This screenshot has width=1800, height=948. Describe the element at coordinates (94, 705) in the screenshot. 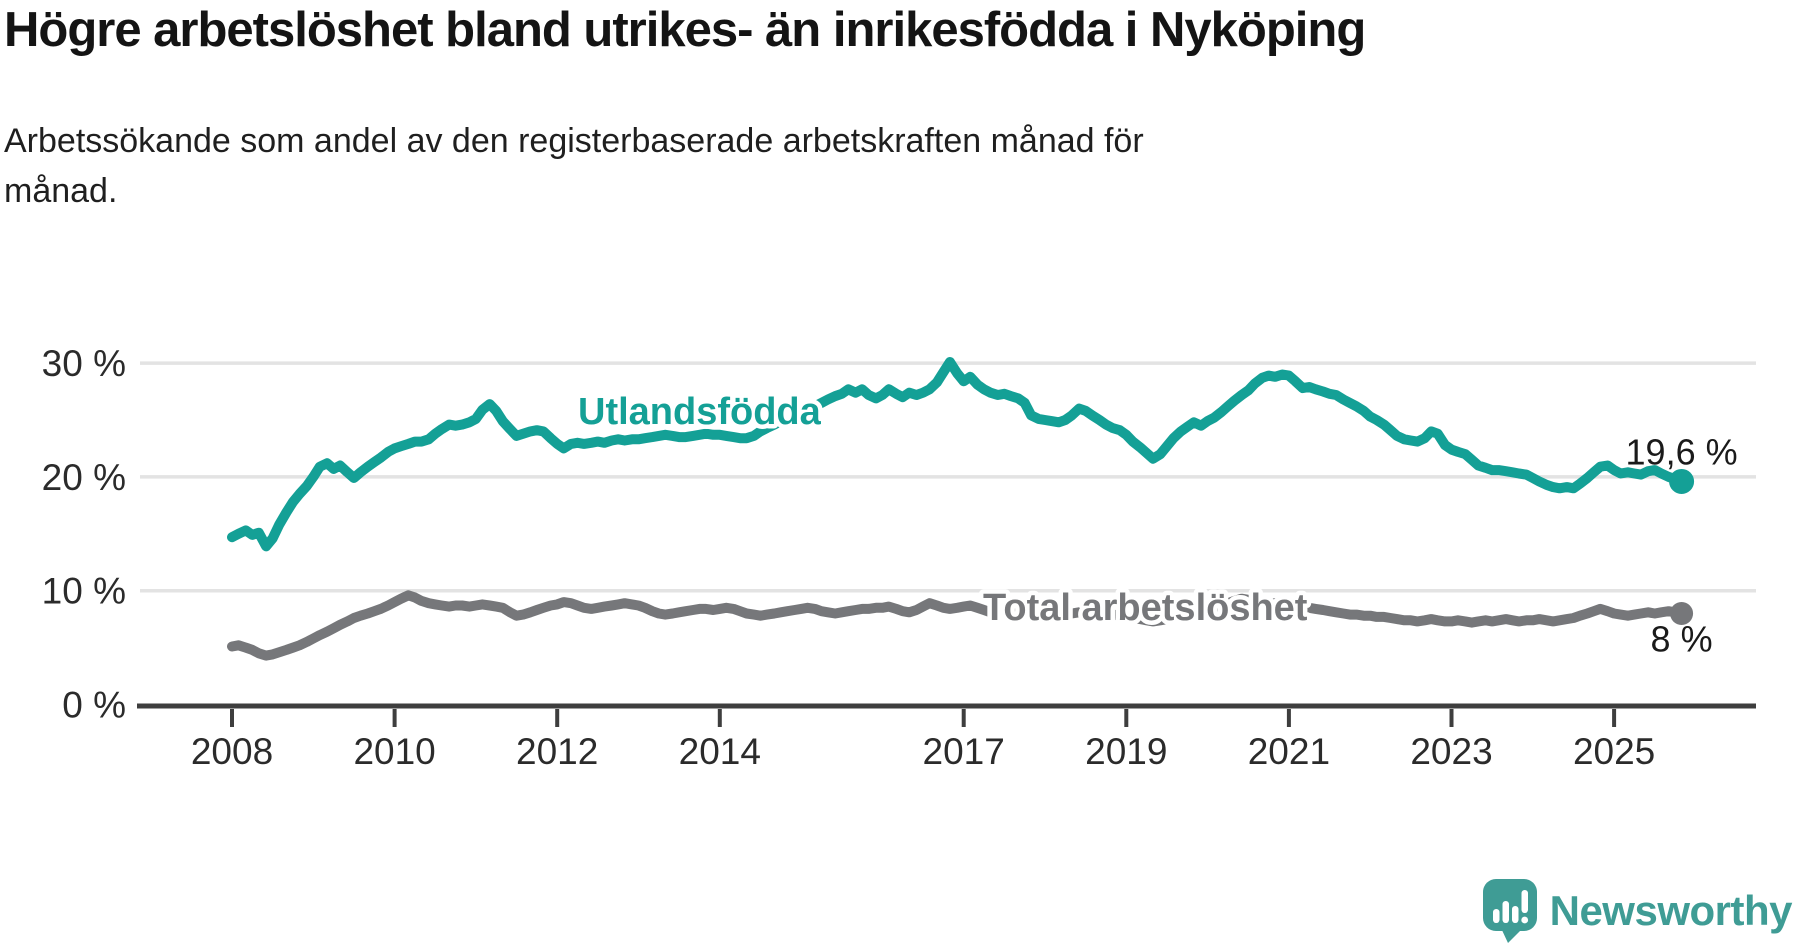

I see `y-axis-label: 0 %` at that location.